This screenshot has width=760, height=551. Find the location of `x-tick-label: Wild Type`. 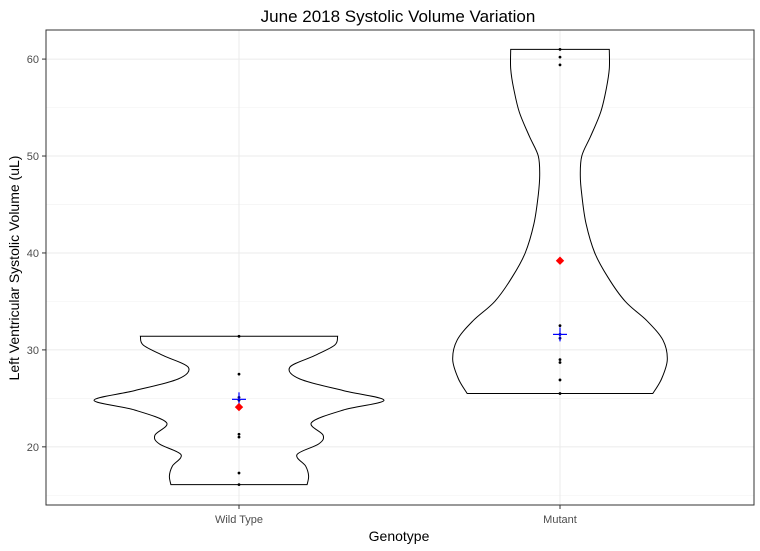

x-tick-label: Wild Type is located at coordinates (239, 520).